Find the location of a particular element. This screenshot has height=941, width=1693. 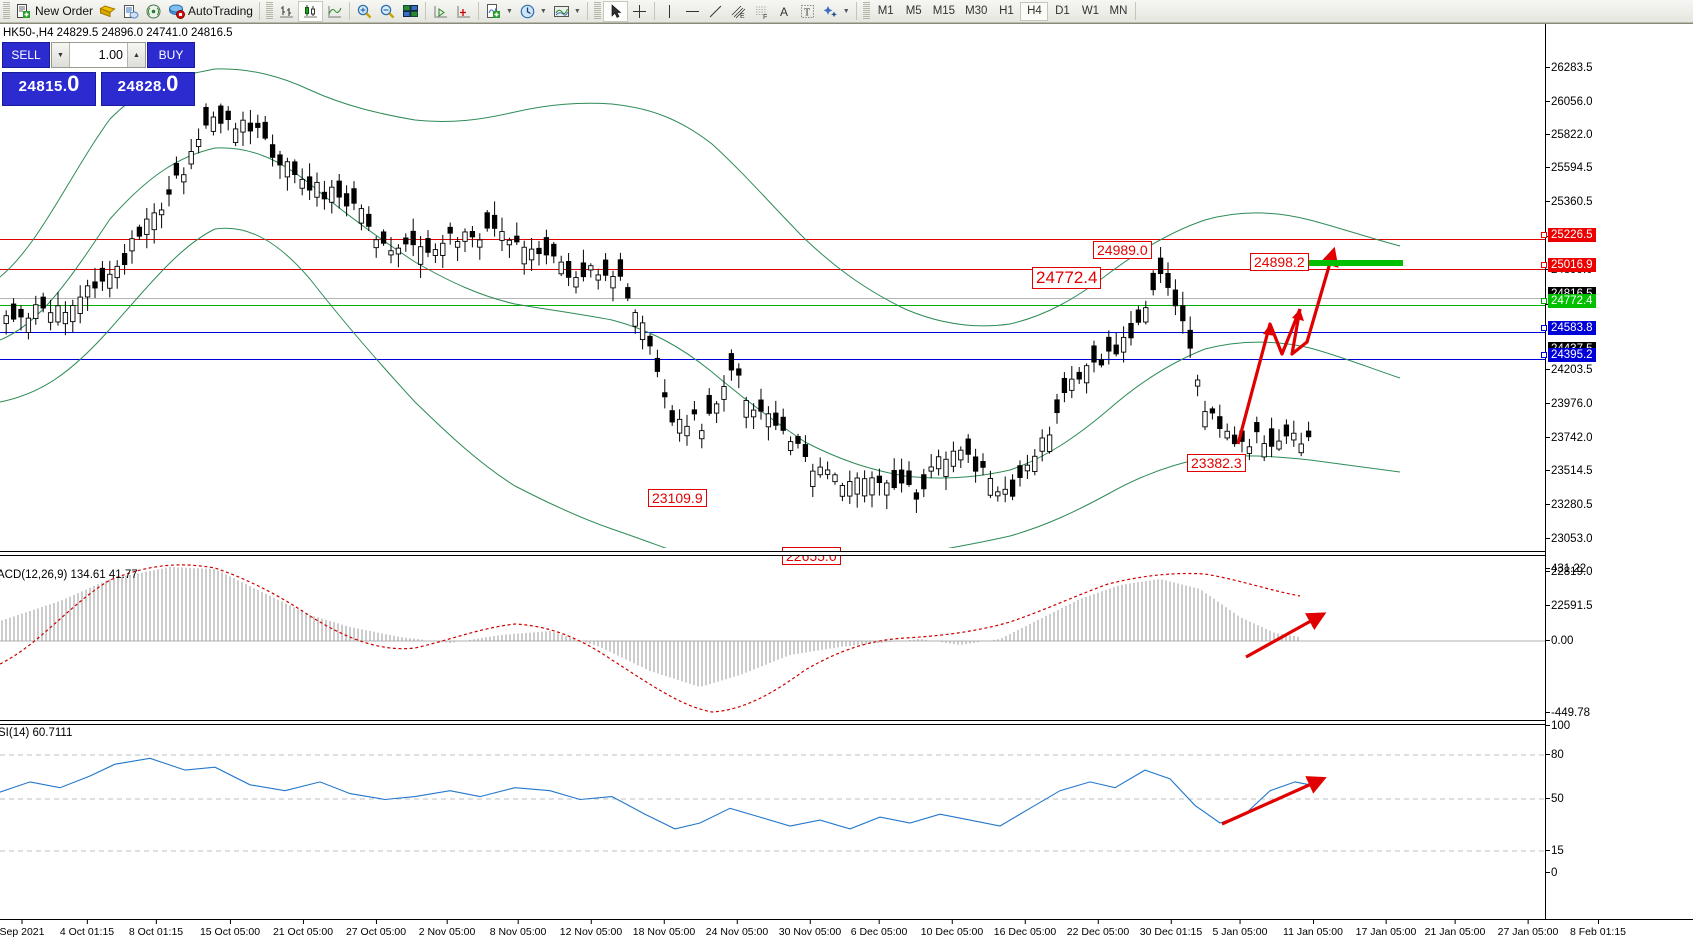

equidistant-channel-button: E is located at coordinates (738, 11).